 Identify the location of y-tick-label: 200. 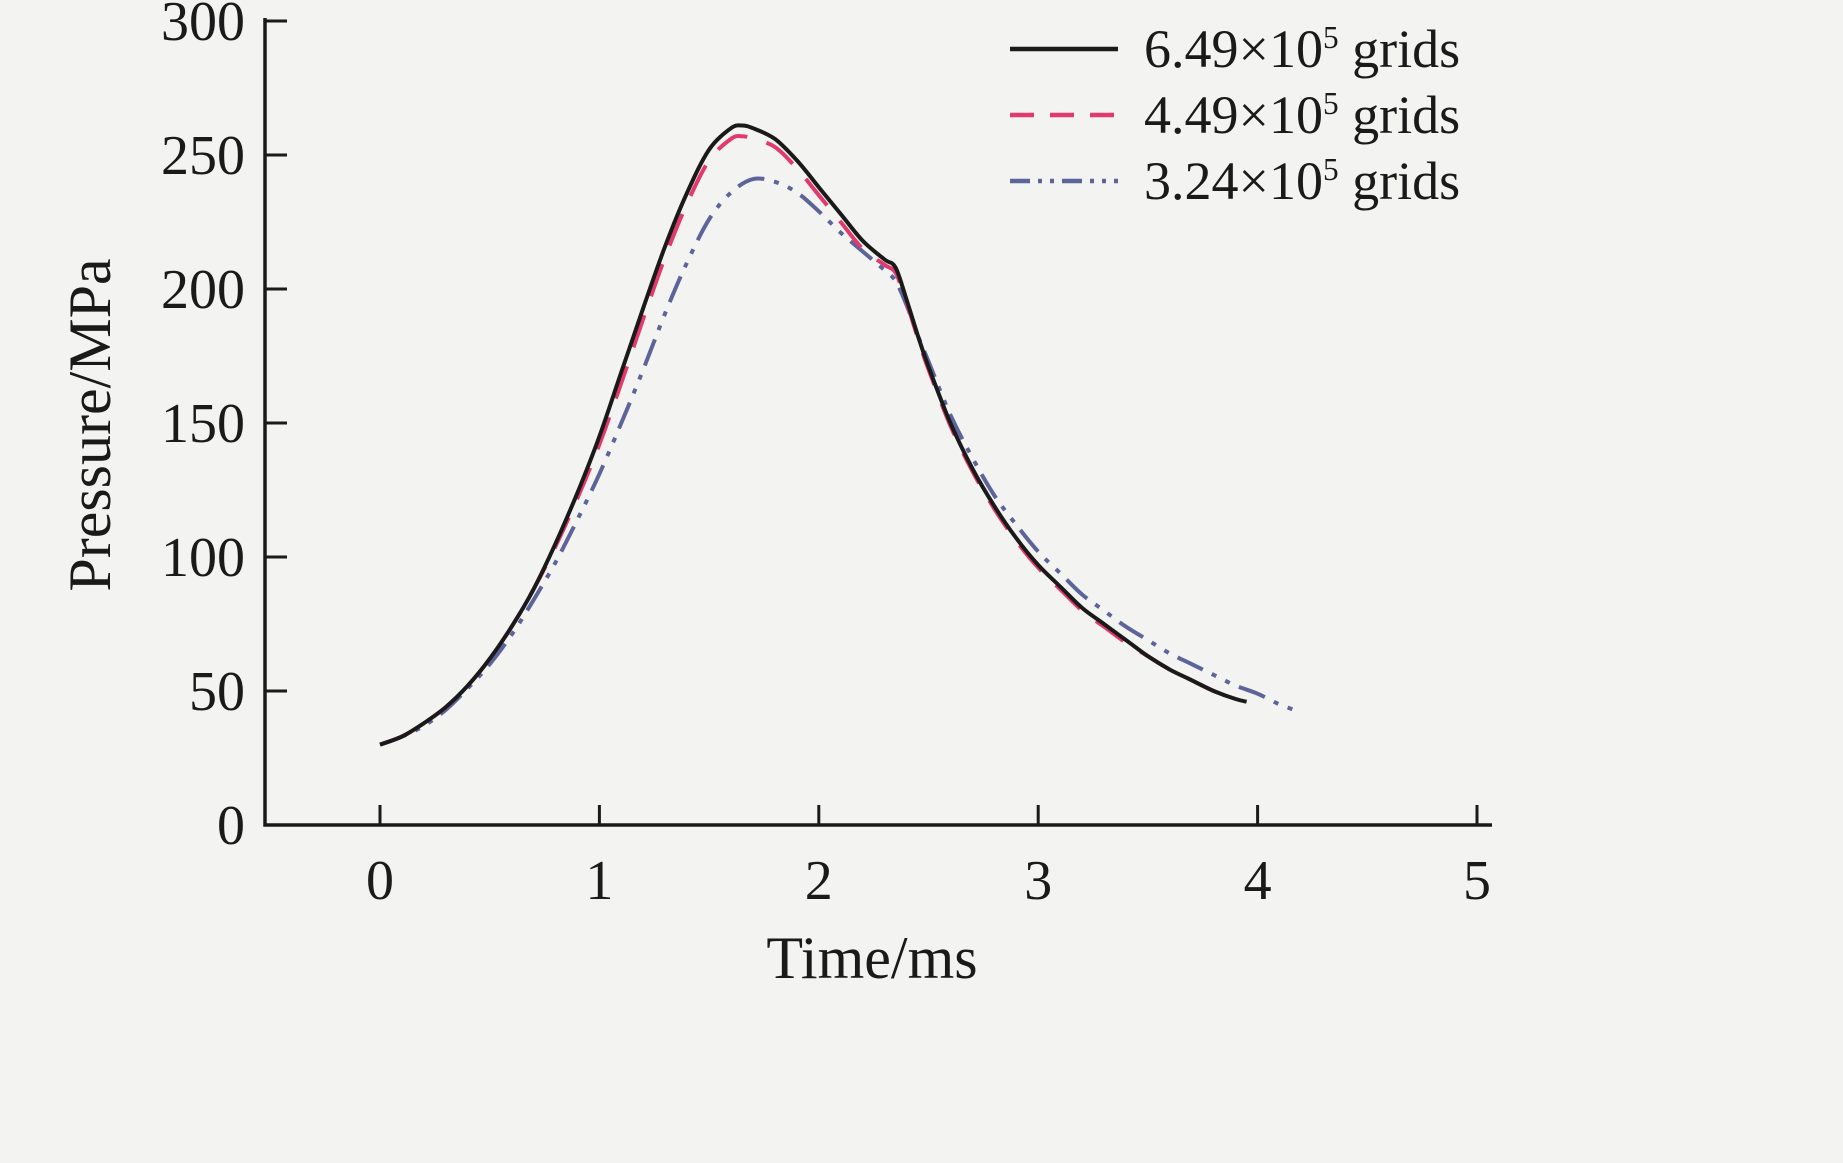
(203, 290).